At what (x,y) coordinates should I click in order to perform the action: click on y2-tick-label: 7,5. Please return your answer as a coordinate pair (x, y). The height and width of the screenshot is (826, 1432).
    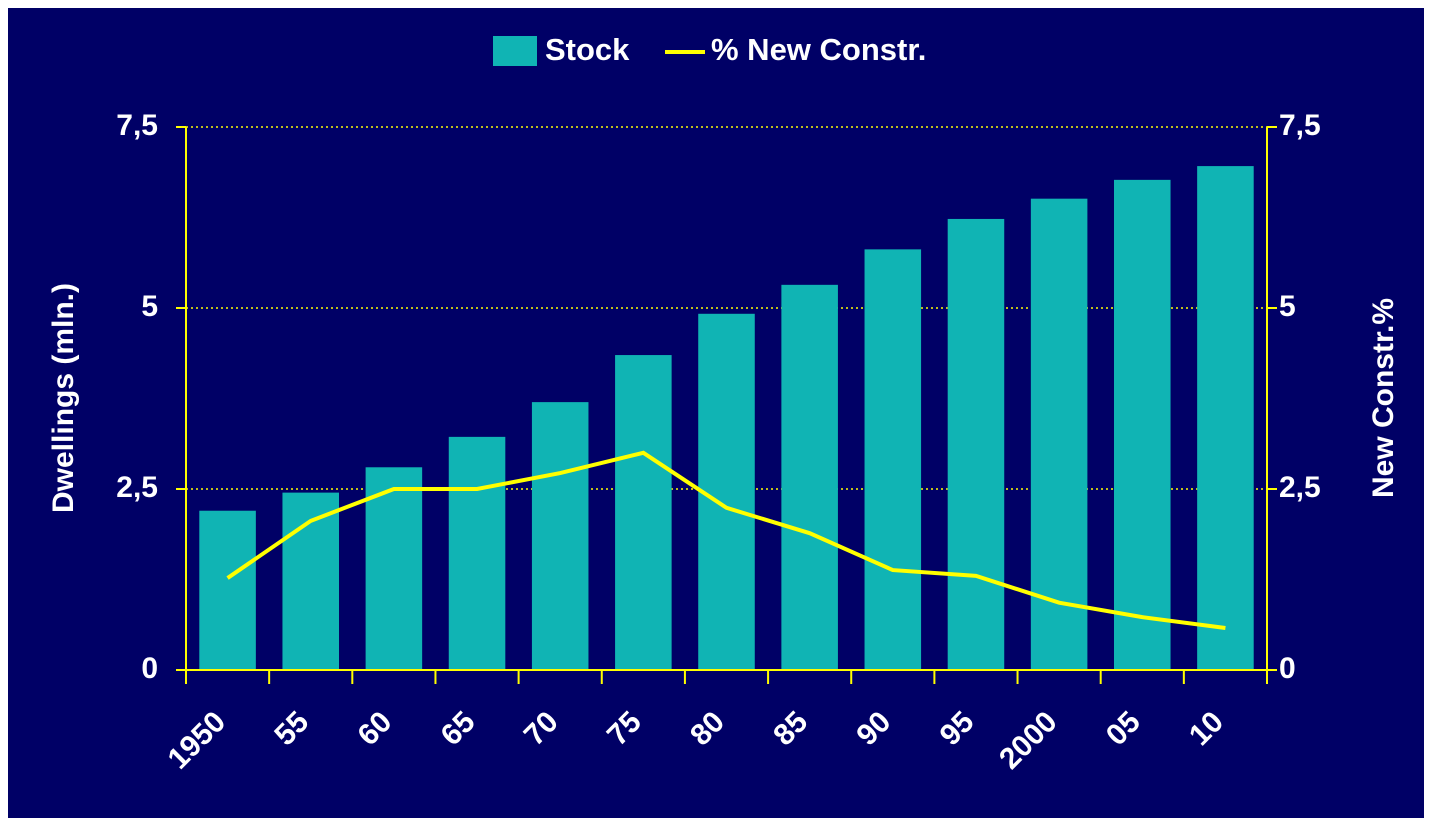
    Looking at the image, I should click on (1300, 125).